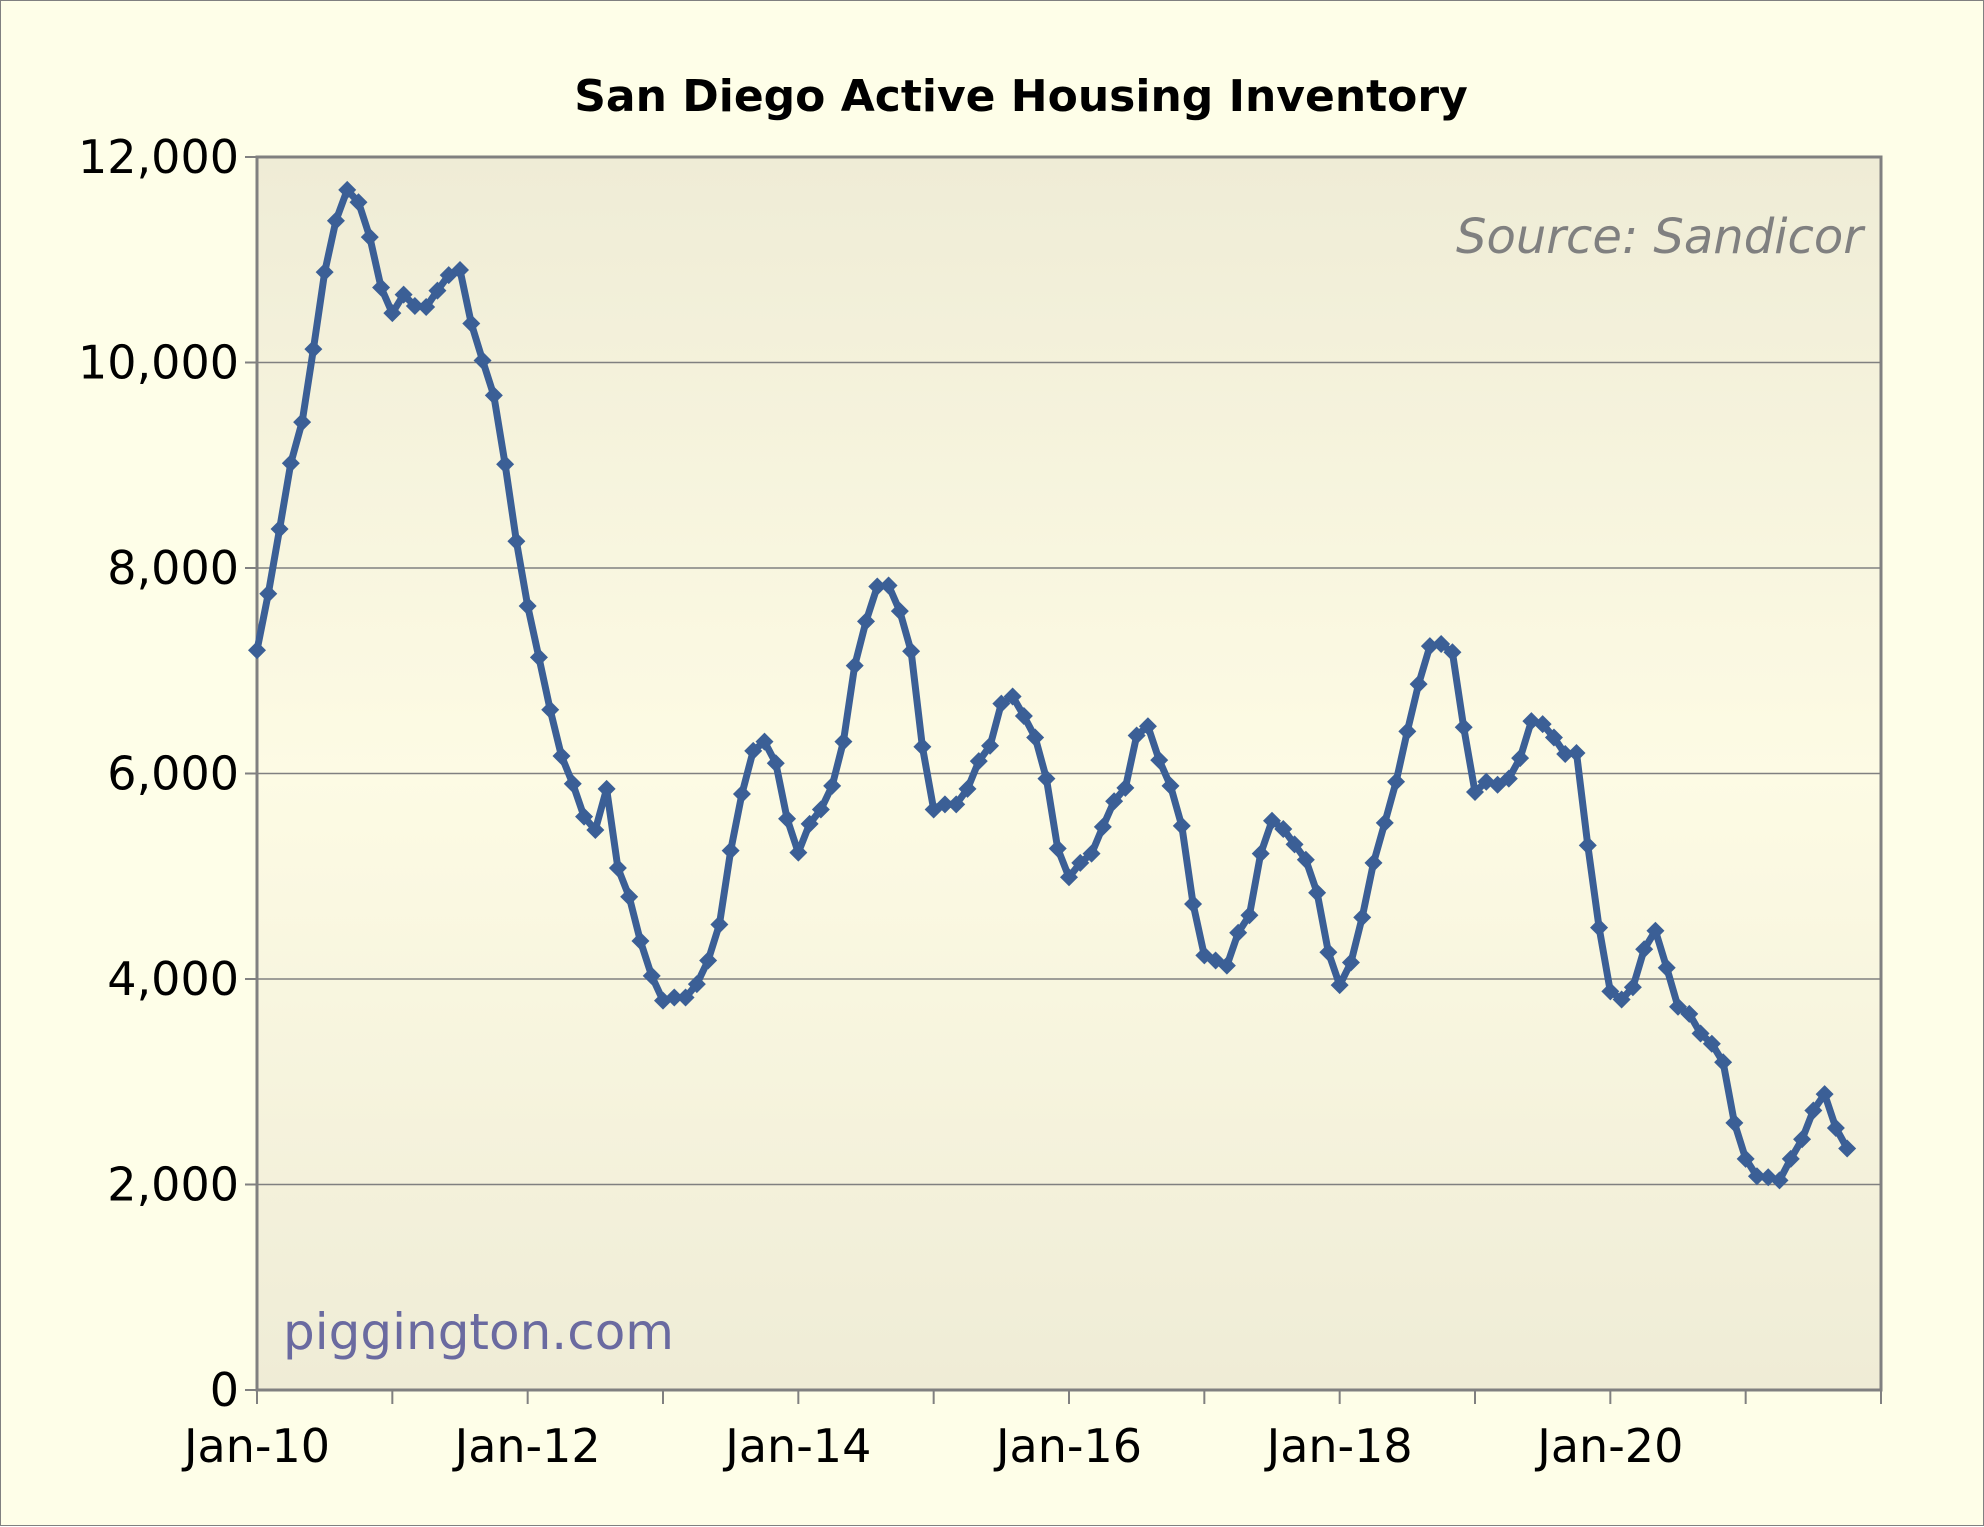 The width and height of the screenshot is (1984, 1527). I want to click on chart-title: San Diego Active Housing Inventory, so click(1021, 96).